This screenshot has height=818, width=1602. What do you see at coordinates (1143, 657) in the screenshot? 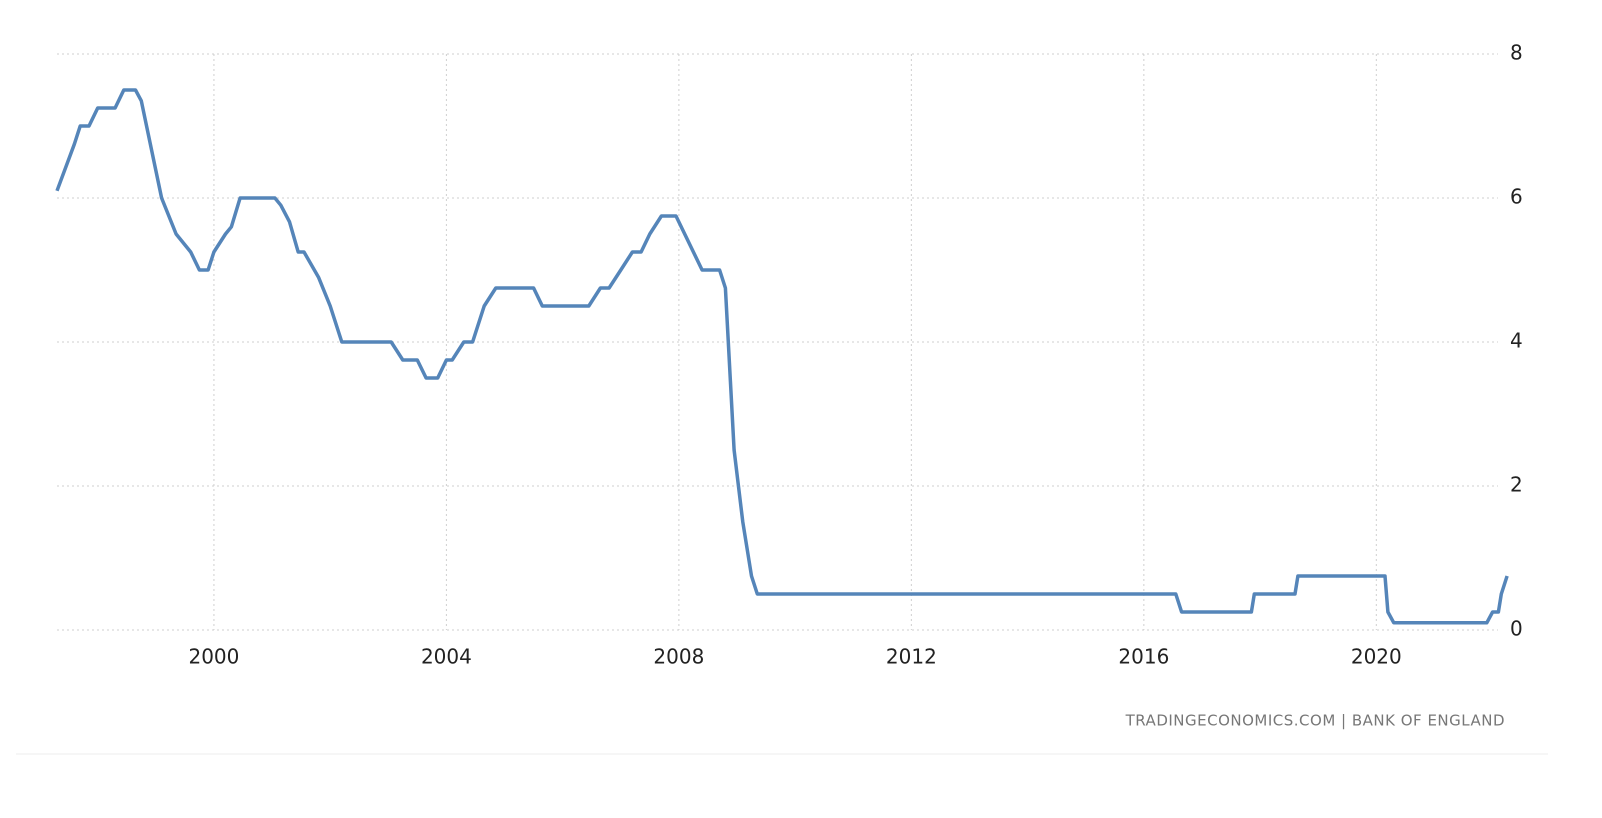
I see `x-tick-label: 2016` at bounding box center [1143, 657].